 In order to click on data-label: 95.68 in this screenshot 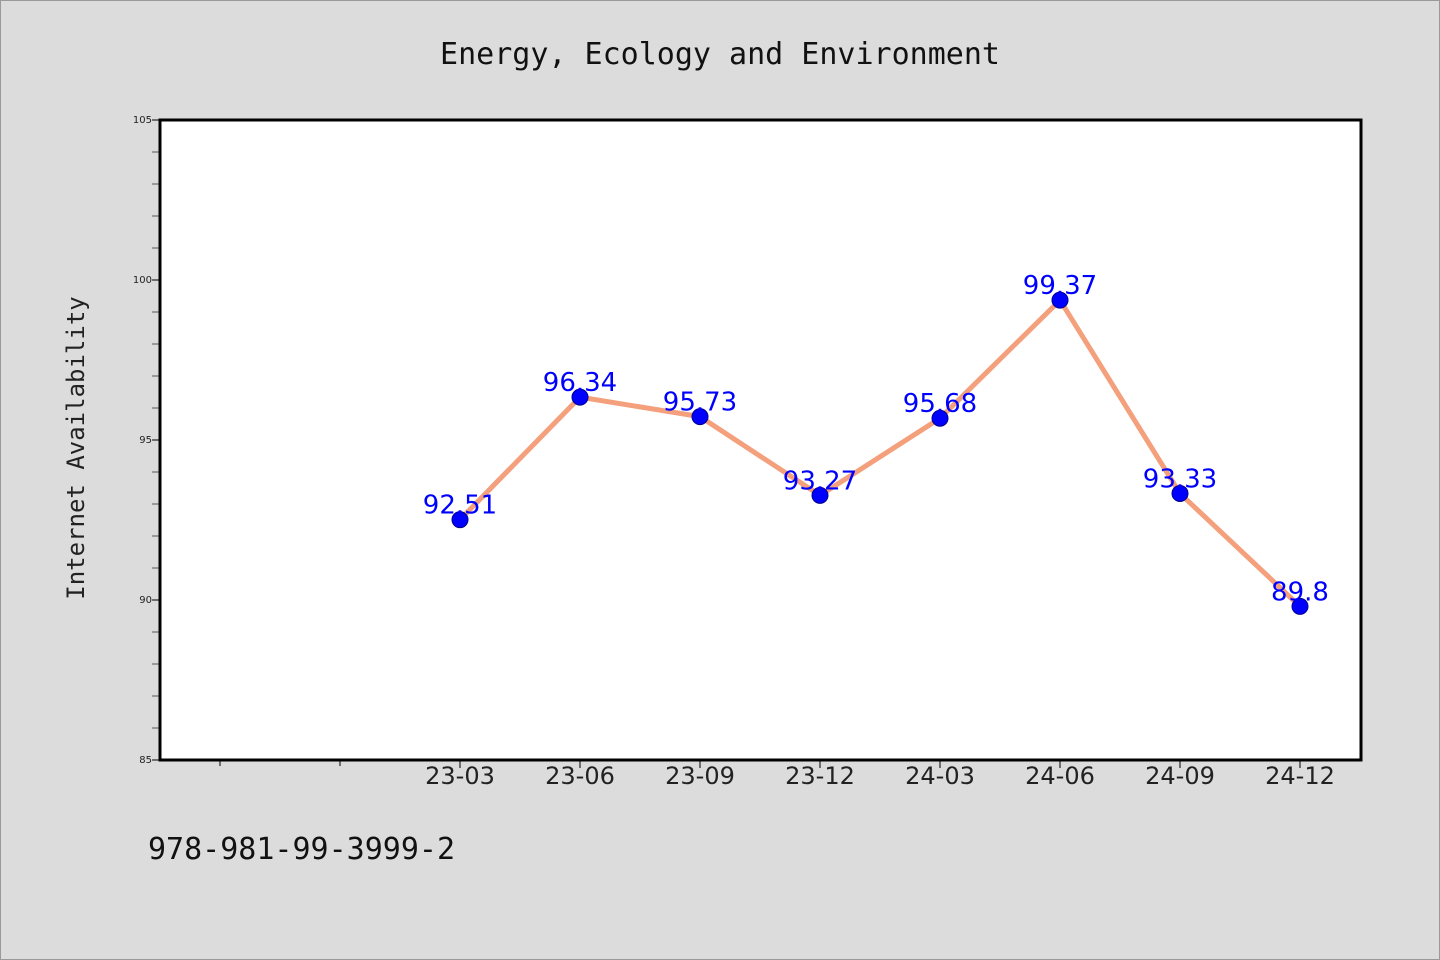, I will do `click(940, 404)`.